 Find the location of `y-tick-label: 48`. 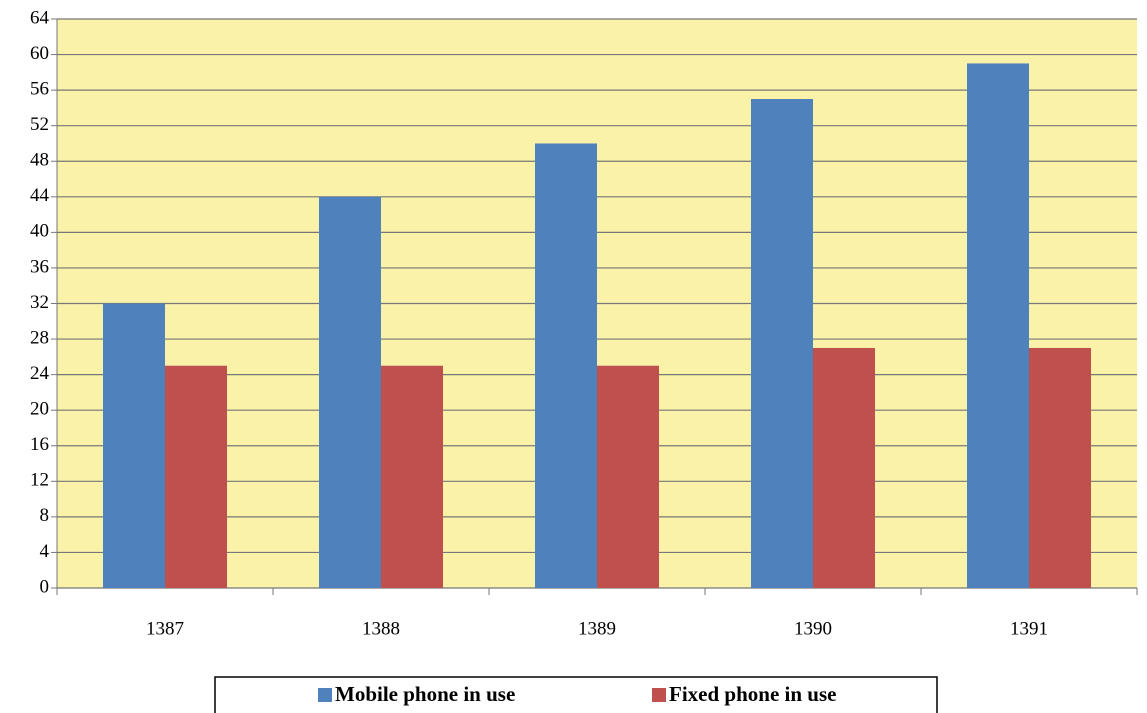

y-tick-label: 48 is located at coordinates (39, 160).